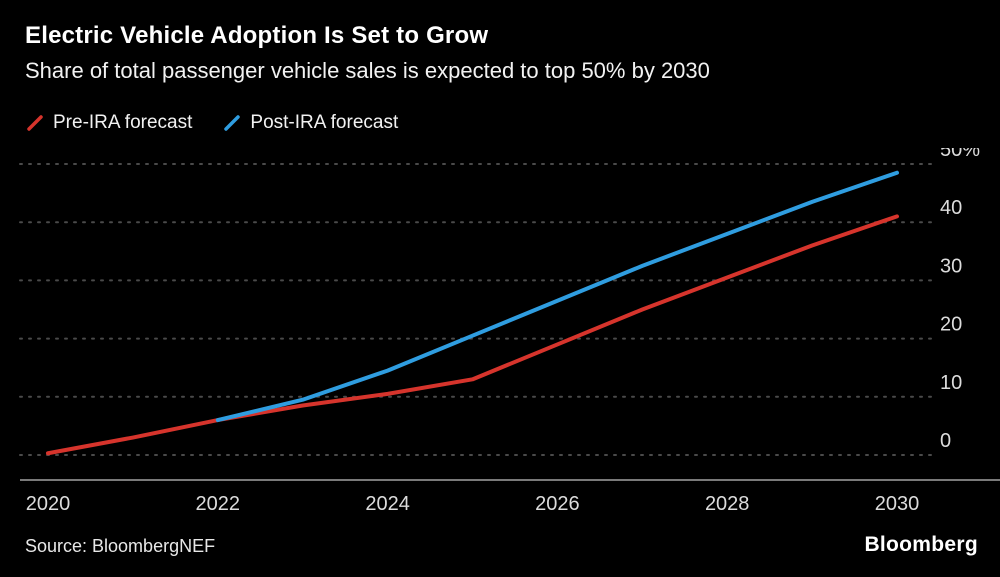 The image size is (1000, 577). What do you see at coordinates (960, 154) in the screenshot?
I see `y-tick-label: 50%` at bounding box center [960, 154].